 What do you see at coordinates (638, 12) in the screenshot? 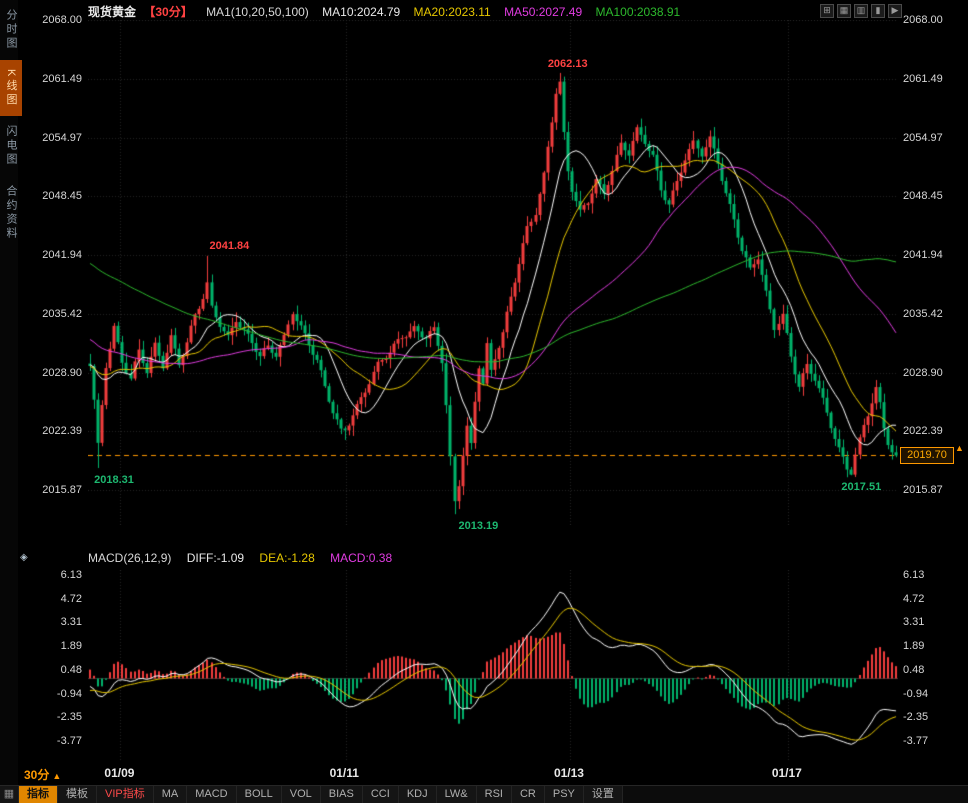
I see `ma100-value: MA100:2038.91` at bounding box center [638, 12].